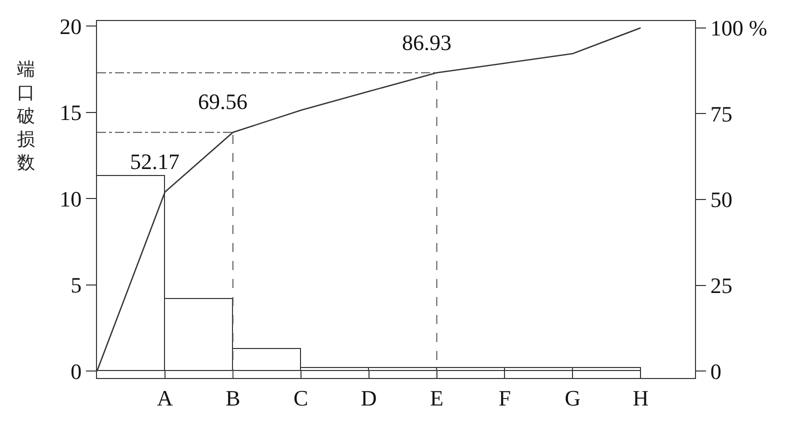  What do you see at coordinates (71, 199) in the screenshot?
I see `y-tick-label: 10` at bounding box center [71, 199].